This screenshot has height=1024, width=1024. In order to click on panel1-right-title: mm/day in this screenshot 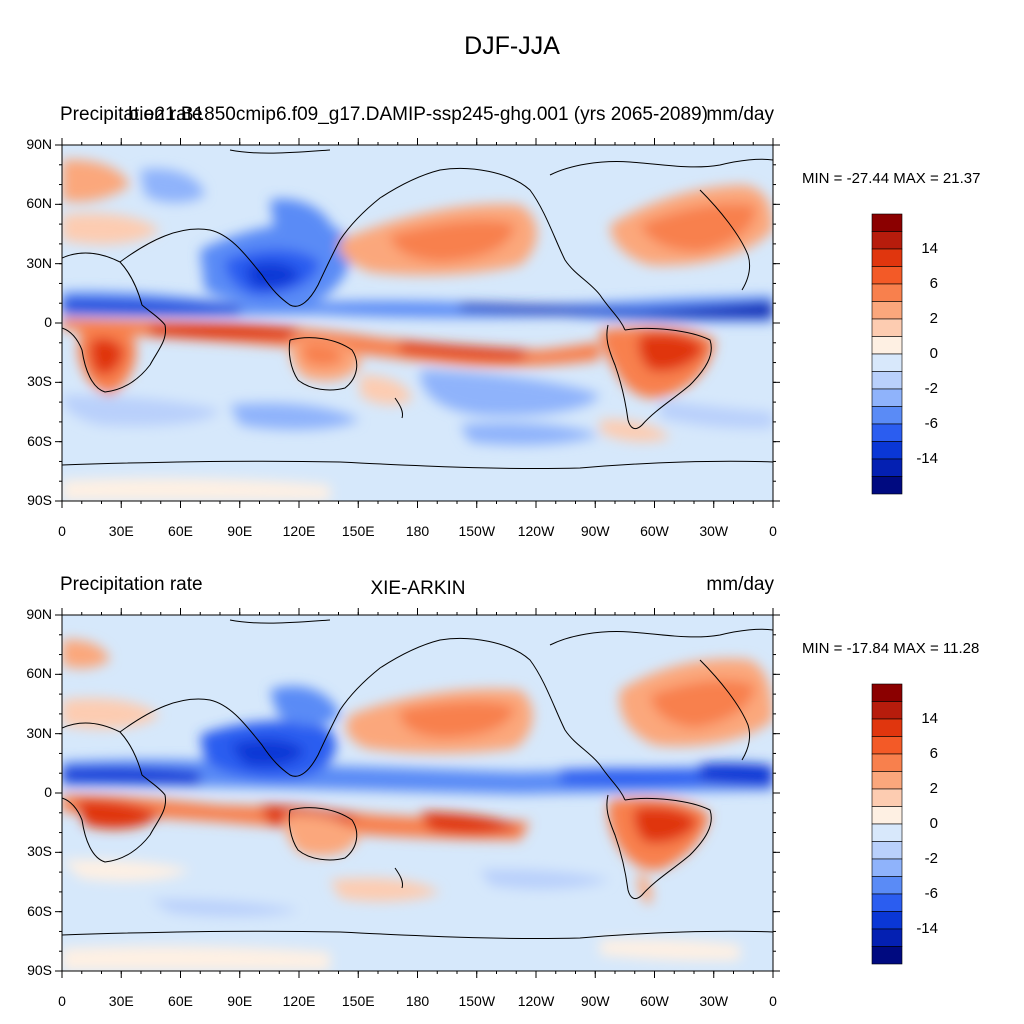, I will do `click(740, 114)`.